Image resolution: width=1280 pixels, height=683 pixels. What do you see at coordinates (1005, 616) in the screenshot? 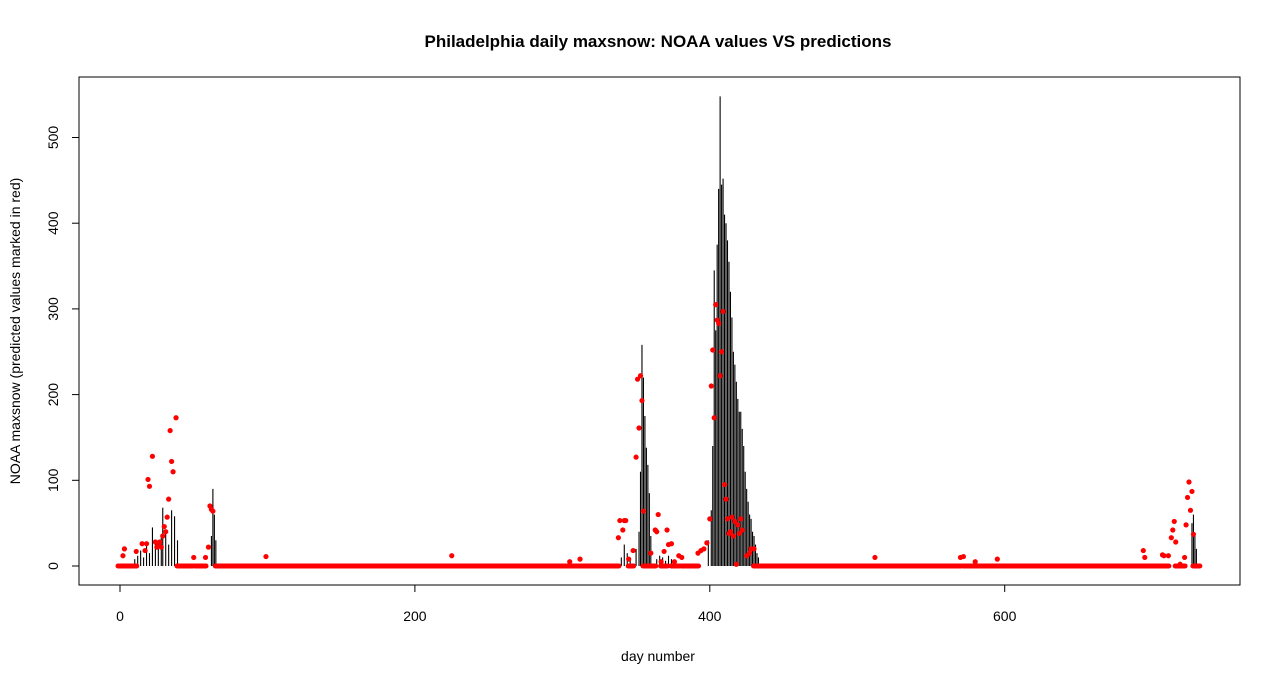
I see `x-tick-label-3: 600` at bounding box center [1005, 616].